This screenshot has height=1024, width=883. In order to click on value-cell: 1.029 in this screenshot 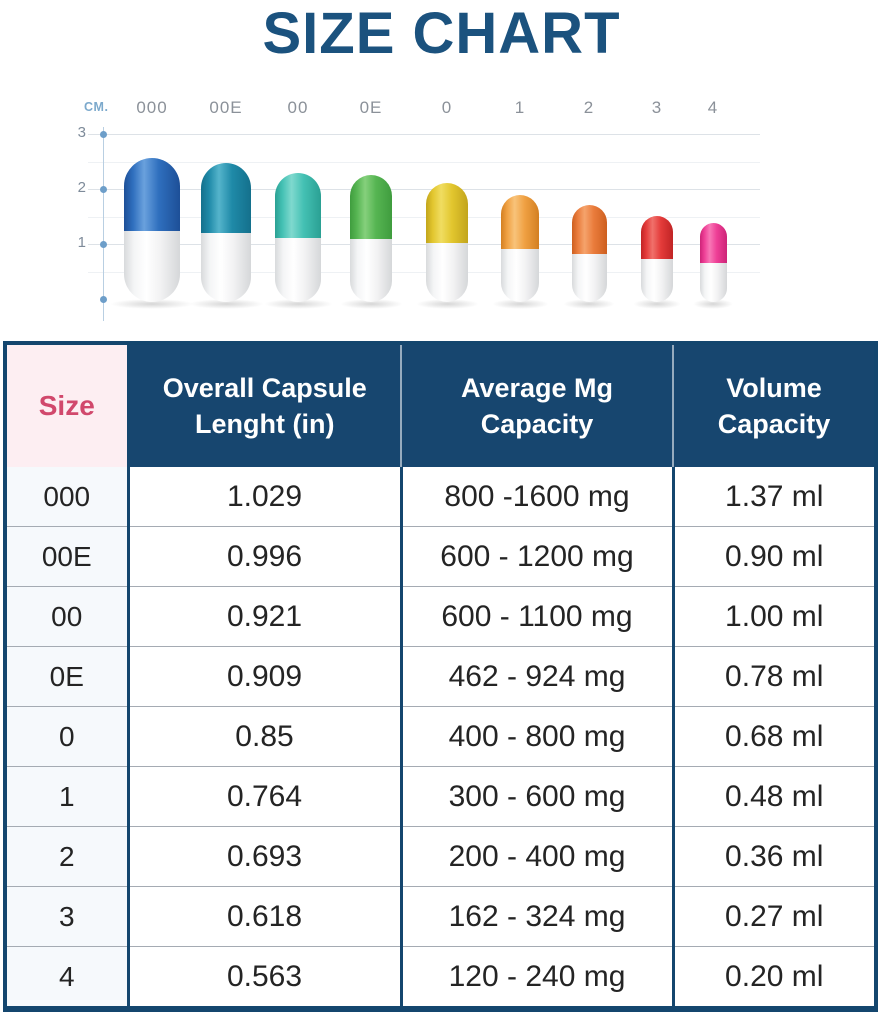, I will do `click(263, 497)`.